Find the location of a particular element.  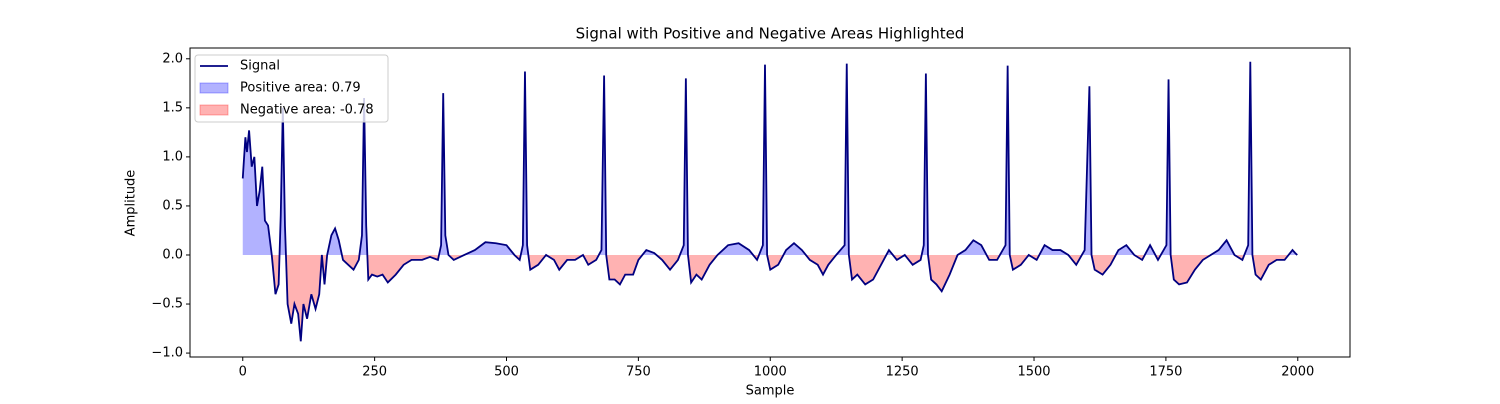

y-tick-label: 1.0 is located at coordinates (172, 156).